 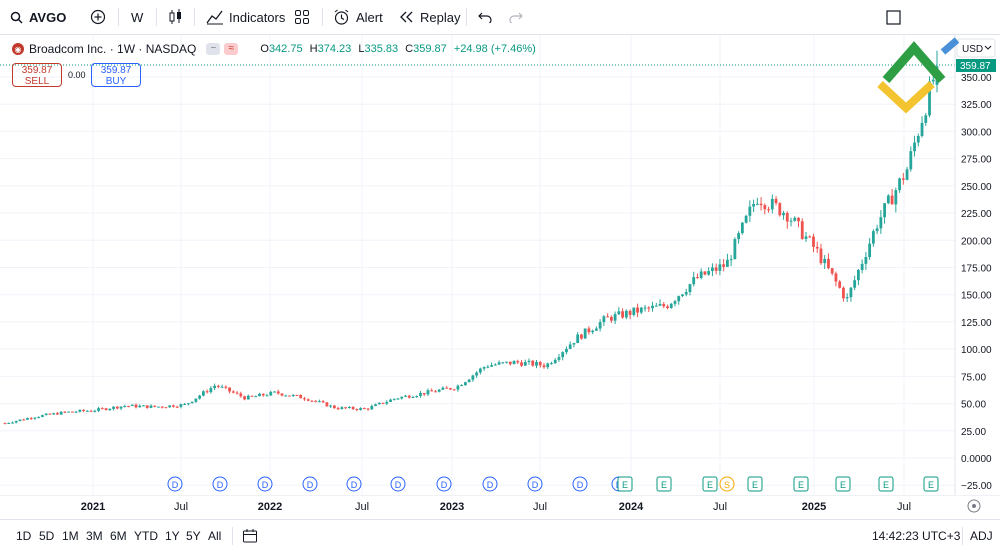 What do you see at coordinates (976, 241) in the screenshot?
I see `price-tick-label: 200.00` at bounding box center [976, 241].